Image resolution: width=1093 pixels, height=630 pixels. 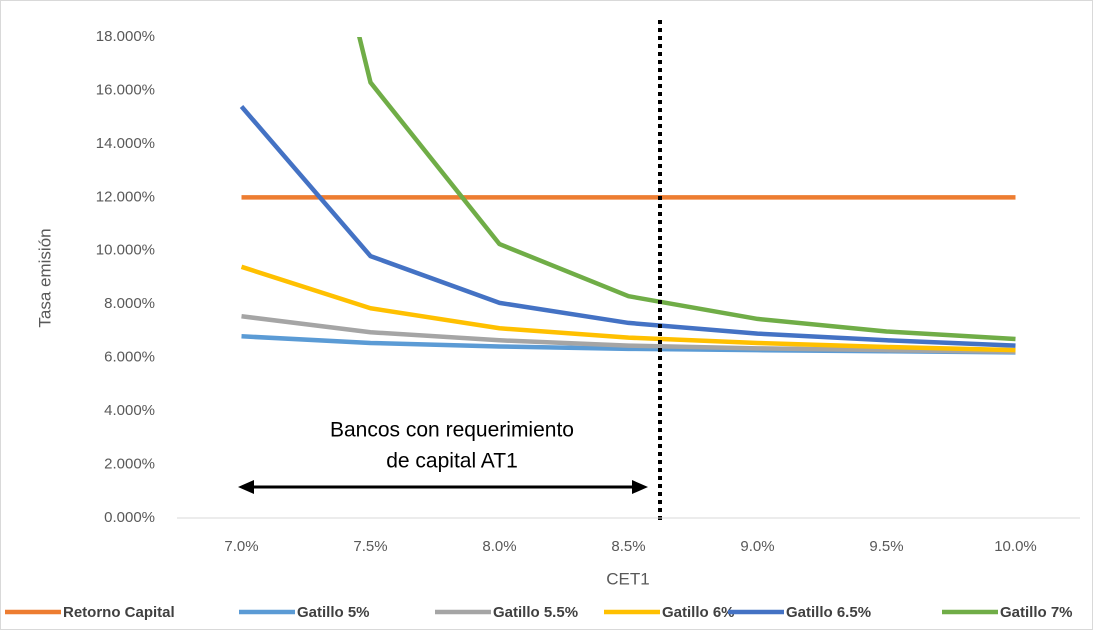 I want to click on y-tick-label: 2.000%, so click(x=129, y=464).